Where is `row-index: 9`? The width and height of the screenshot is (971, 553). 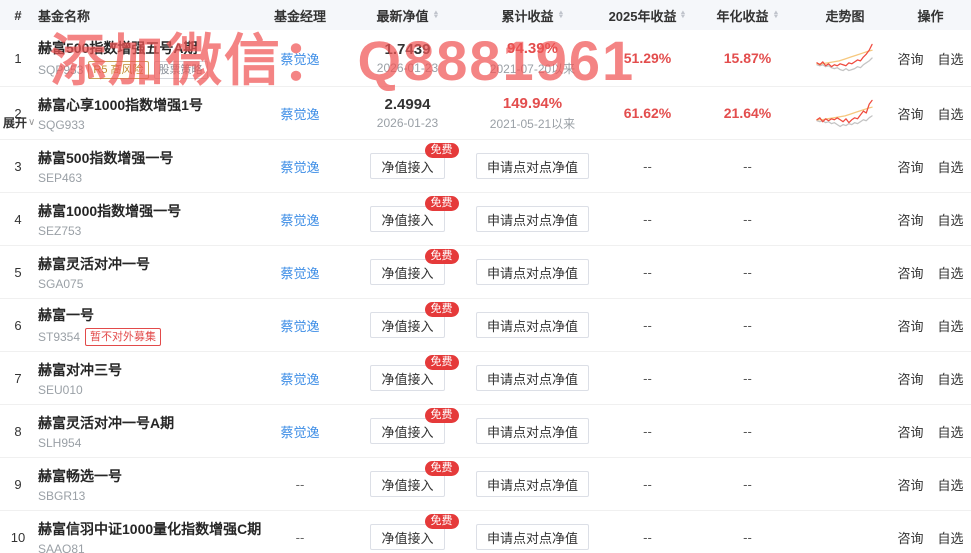
row-index: 9 is located at coordinates (18, 484).